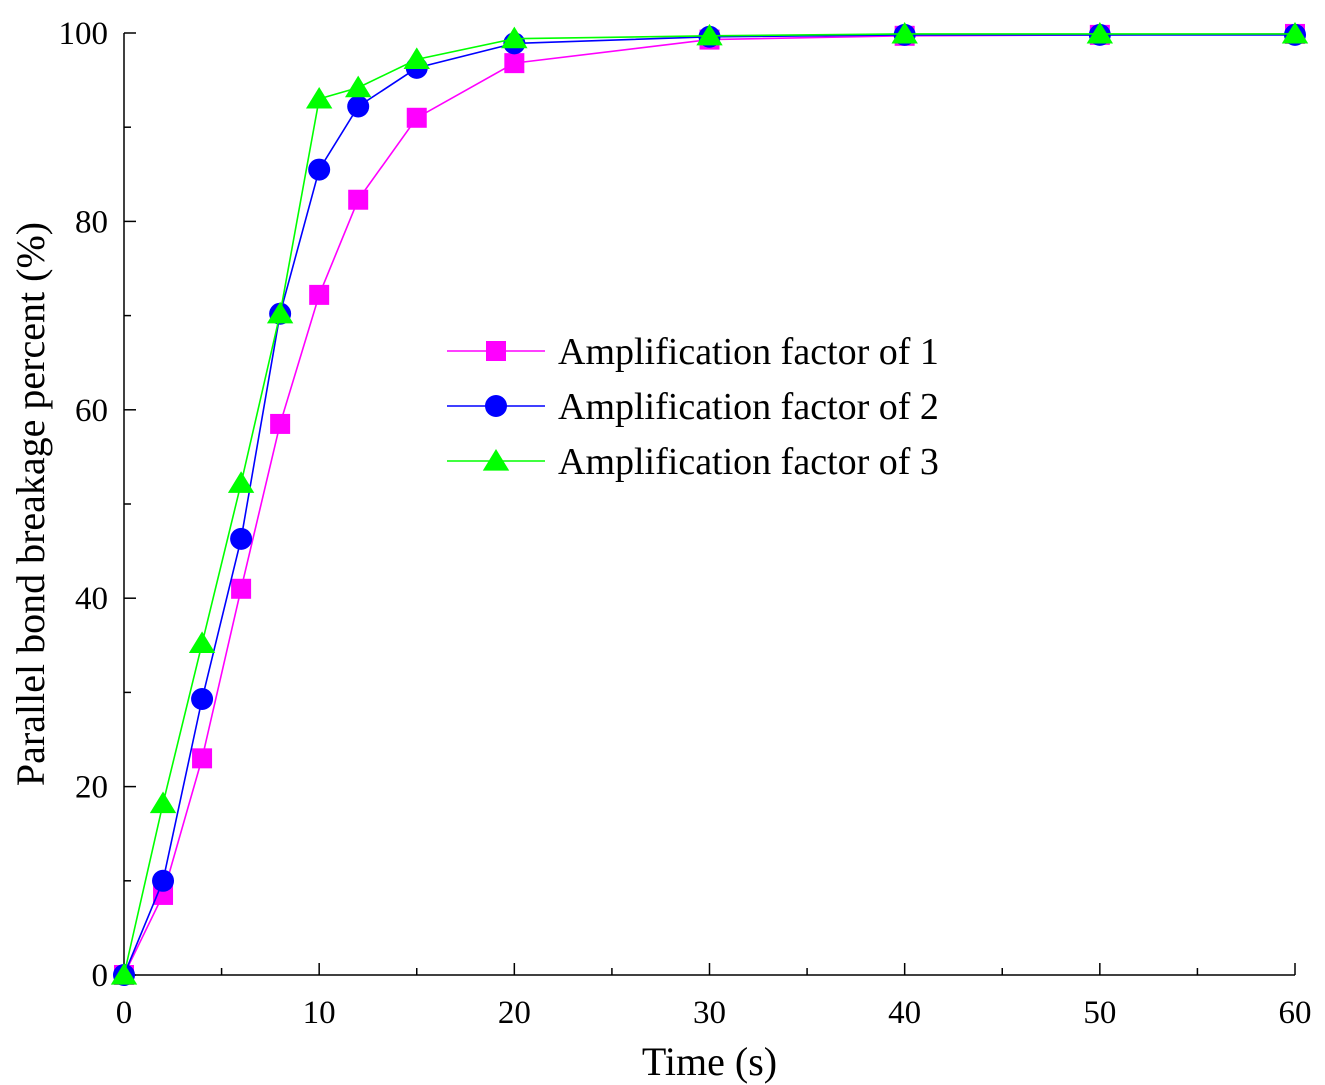 Image resolution: width=1325 pixels, height=1085 pixels. What do you see at coordinates (1099, 1013) in the screenshot?
I see `x-tick-label: 50` at bounding box center [1099, 1013].